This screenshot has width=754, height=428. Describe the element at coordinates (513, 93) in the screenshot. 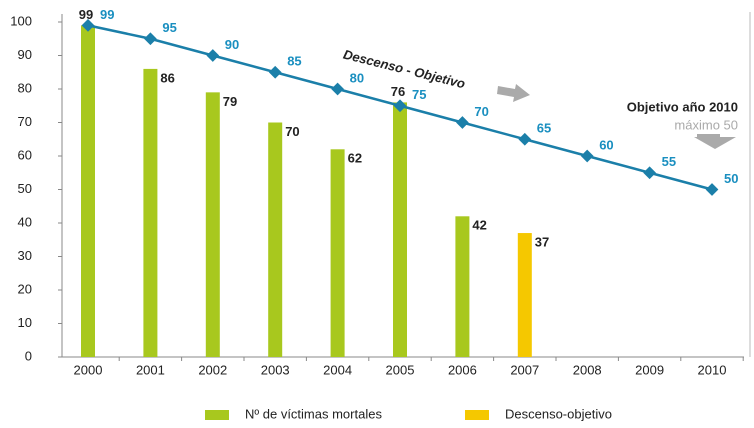

I see `arrow-descenso` at that location.